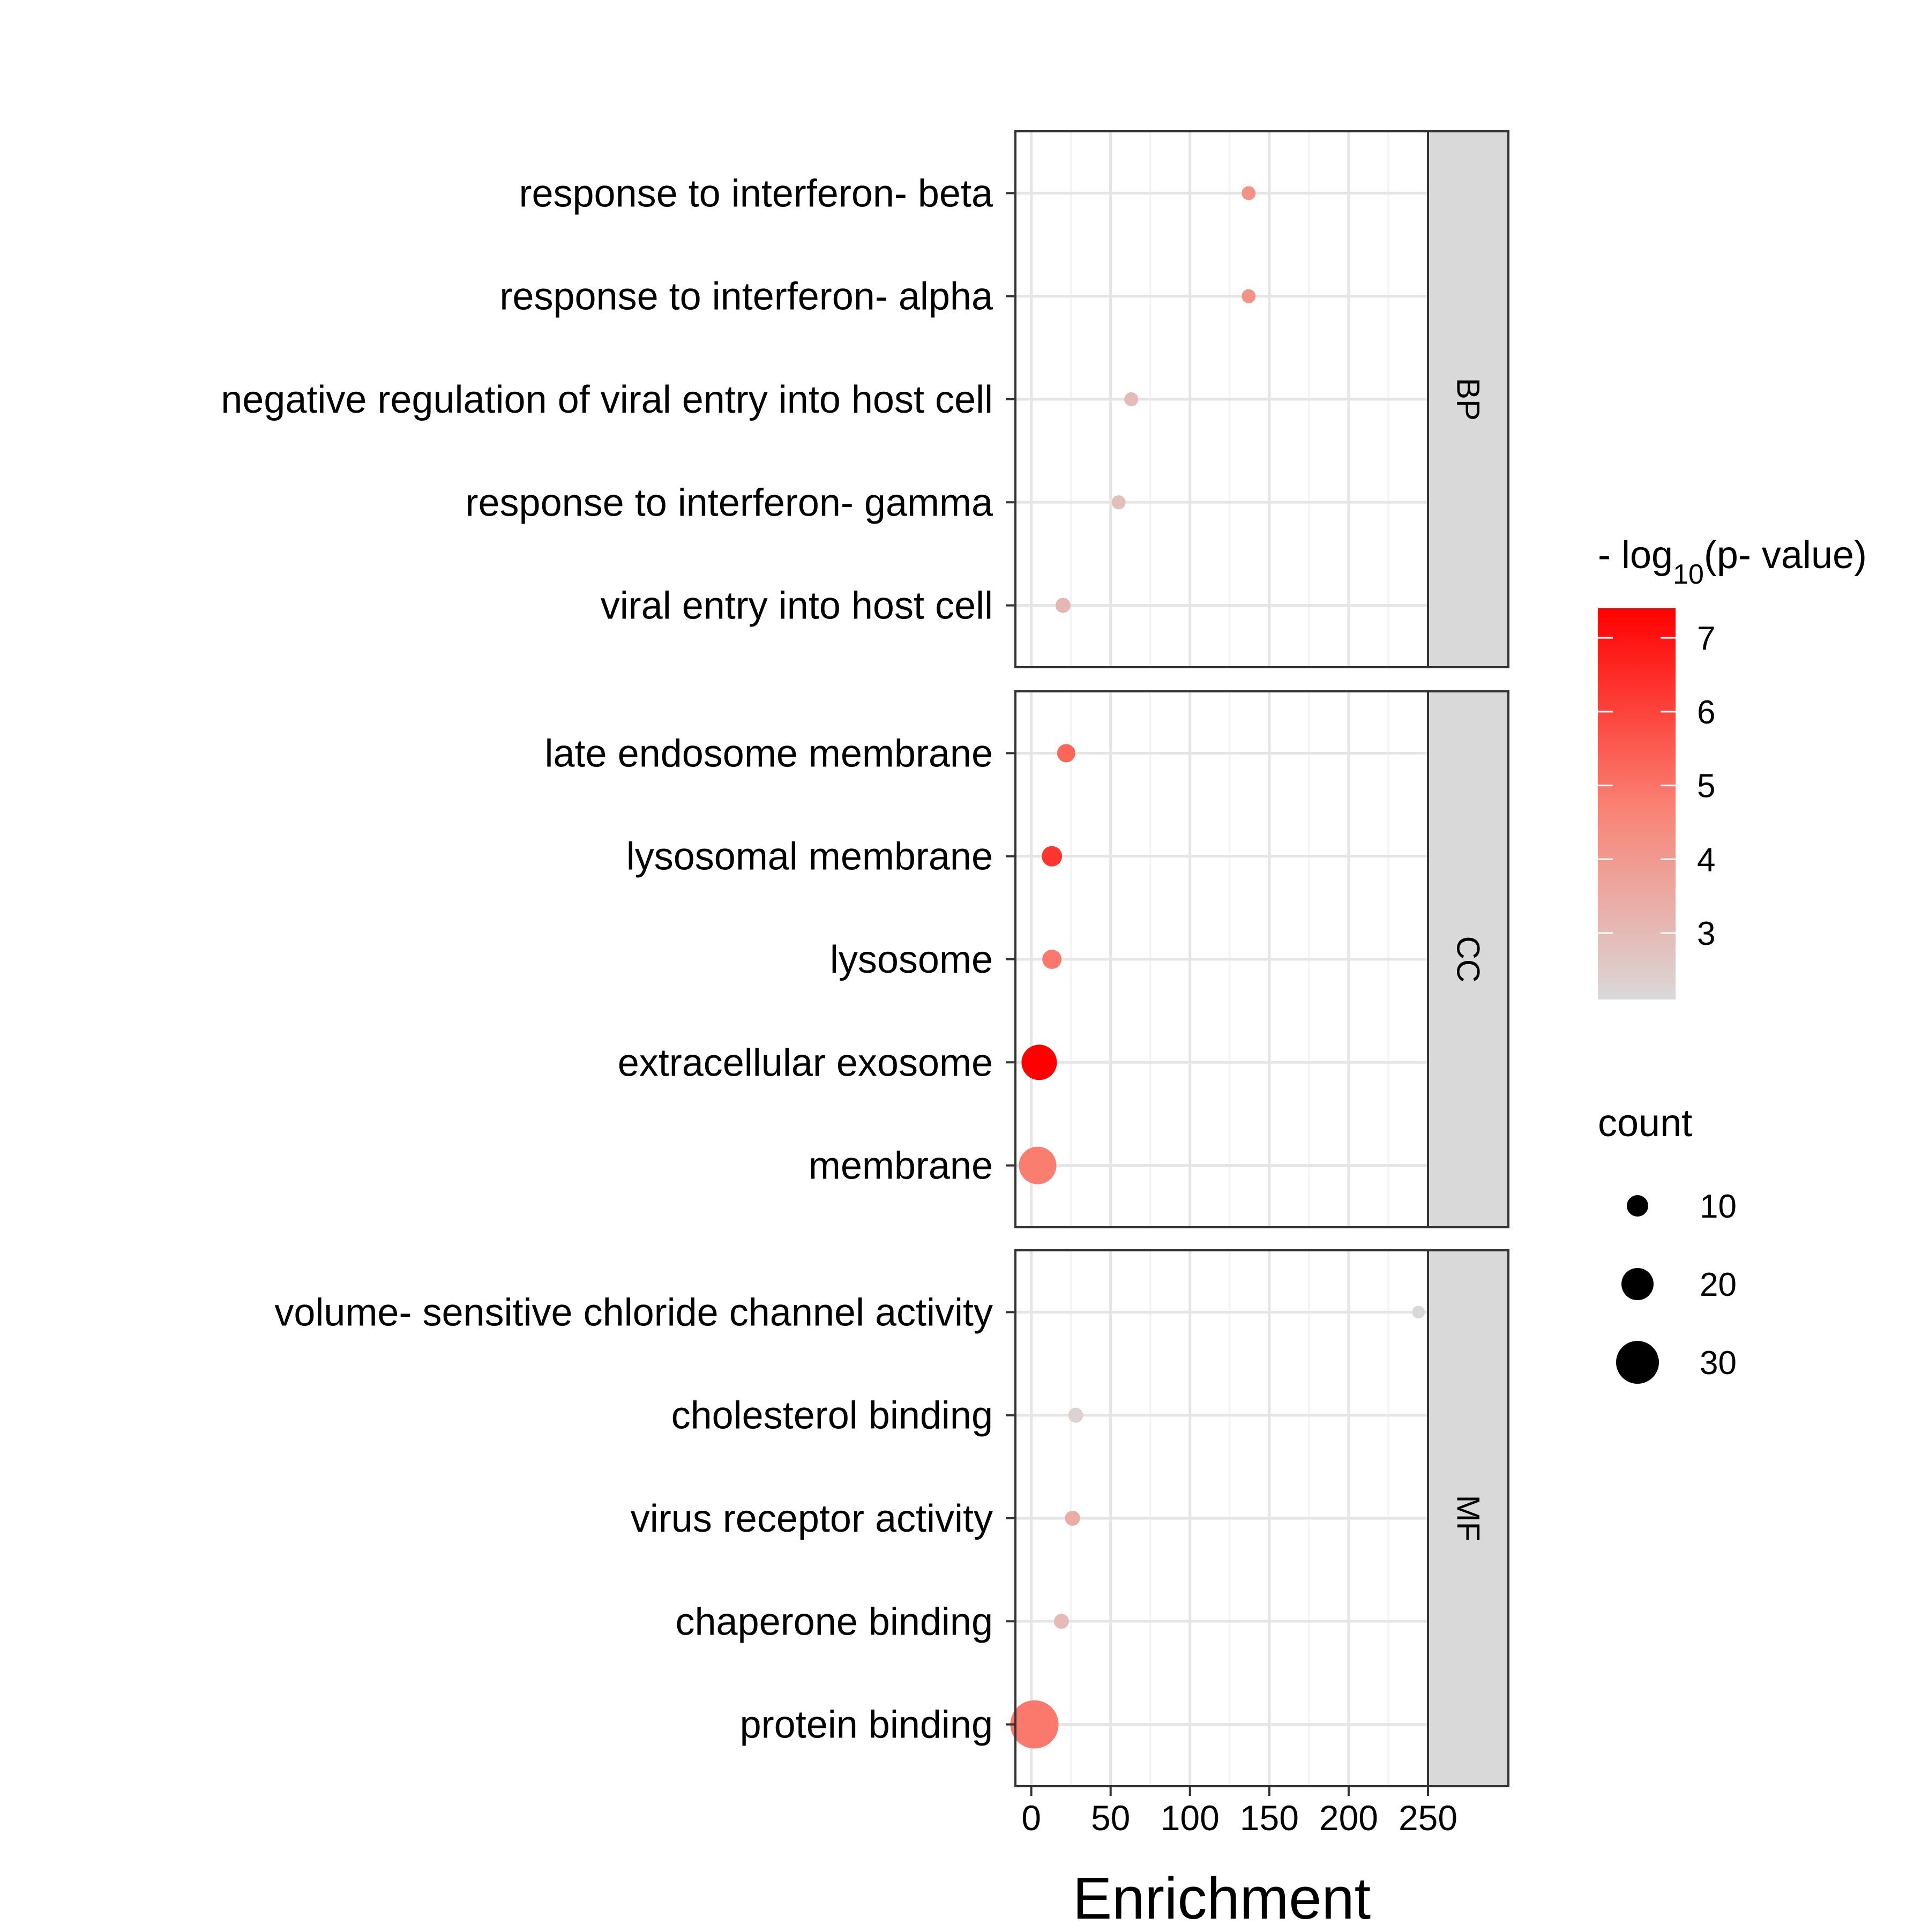 The width and height of the screenshot is (1929, 1932). Describe the element at coordinates (1706, 638) in the screenshot. I see `colorbar-tick-label: 7` at that location.